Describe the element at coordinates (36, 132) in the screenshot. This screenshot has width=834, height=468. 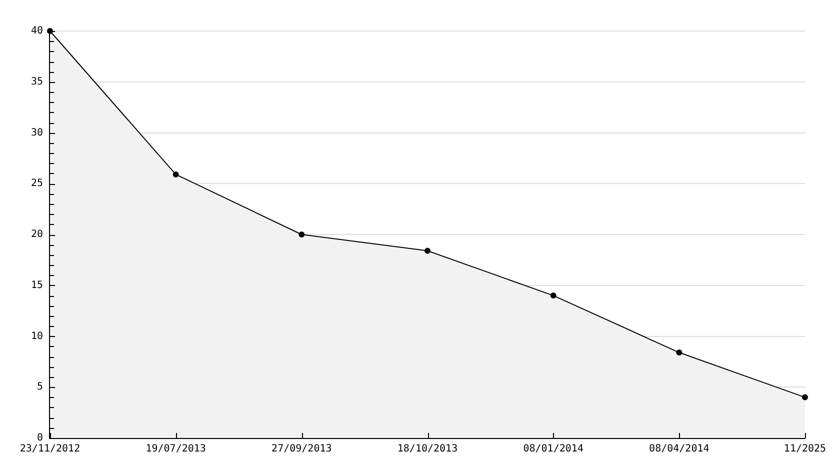
I see `y-tick-label: 30` at that location.